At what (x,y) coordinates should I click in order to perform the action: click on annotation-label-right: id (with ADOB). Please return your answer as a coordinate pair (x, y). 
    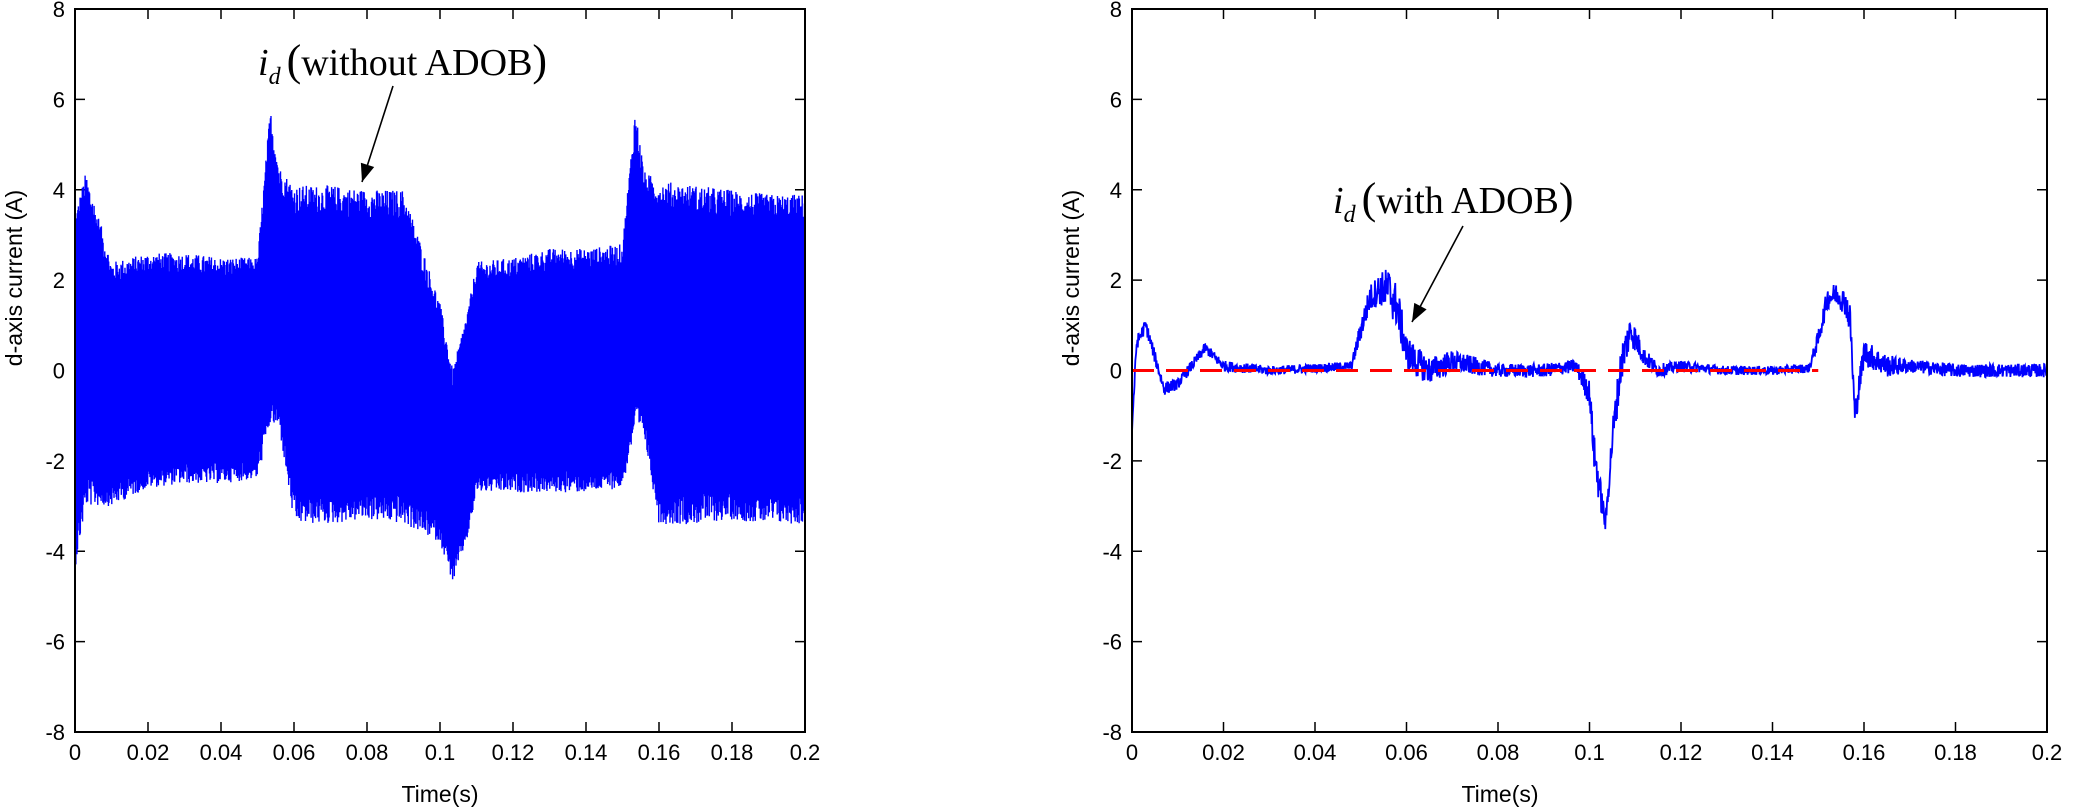
    Looking at the image, I should click on (1453, 201).